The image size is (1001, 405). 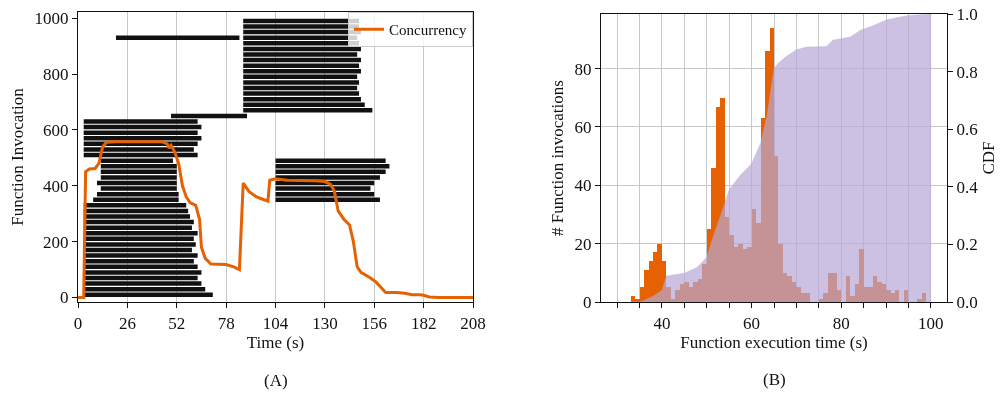 What do you see at coordinates (967, 187) in the screenshot?
I see `y2-tick-label: 0.4` at bounding box center [967, 187].